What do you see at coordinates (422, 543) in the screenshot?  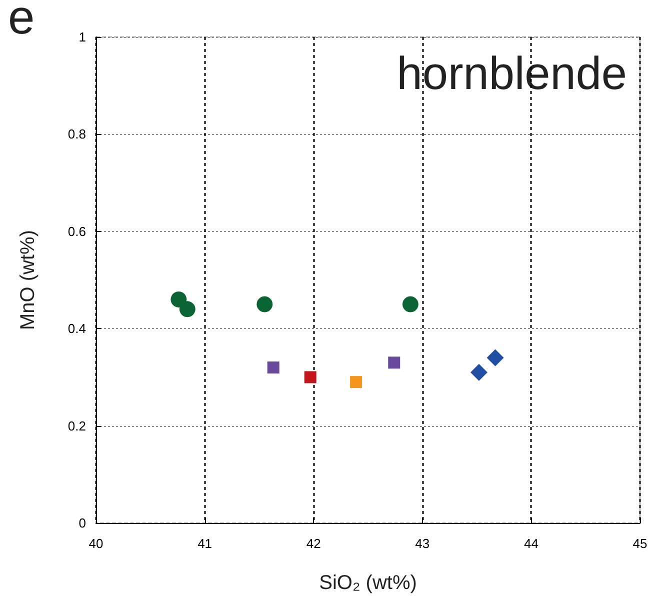 I see `x-tick-label: 43` at bounding box center [422, 543].